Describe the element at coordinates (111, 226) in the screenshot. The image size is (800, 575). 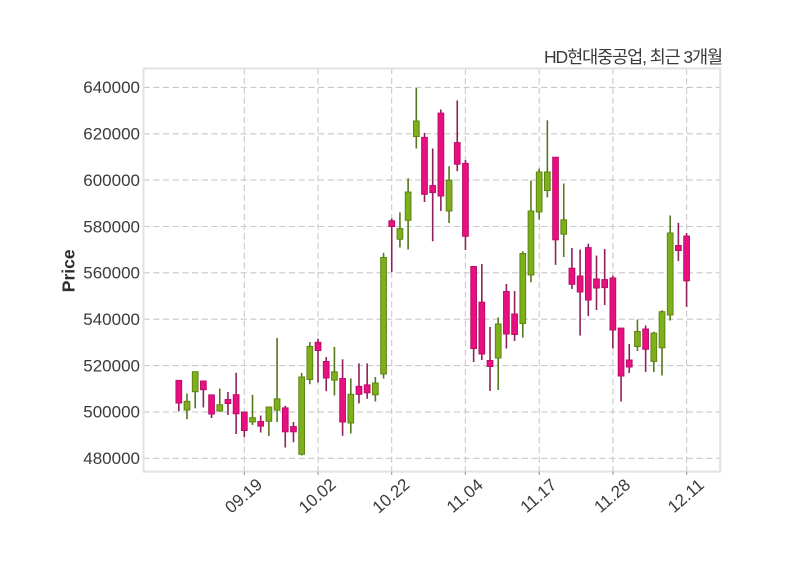
I see `svg-text: 580000` at that location.